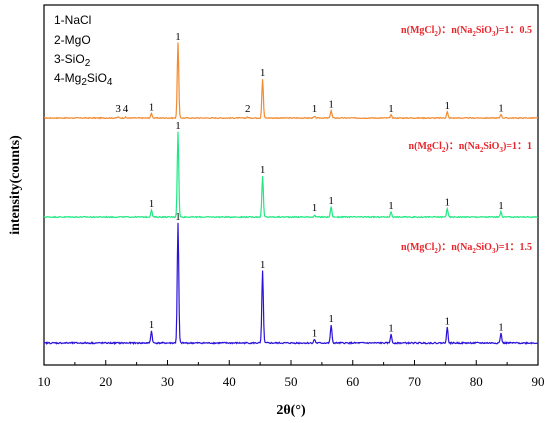 Image resolution: width=550 pixels, height=423 pixels. Describe the element at coordinates (83, 79) in the screenshot. I see `legend-item-4: 4-Mg2SiO4` at that location.